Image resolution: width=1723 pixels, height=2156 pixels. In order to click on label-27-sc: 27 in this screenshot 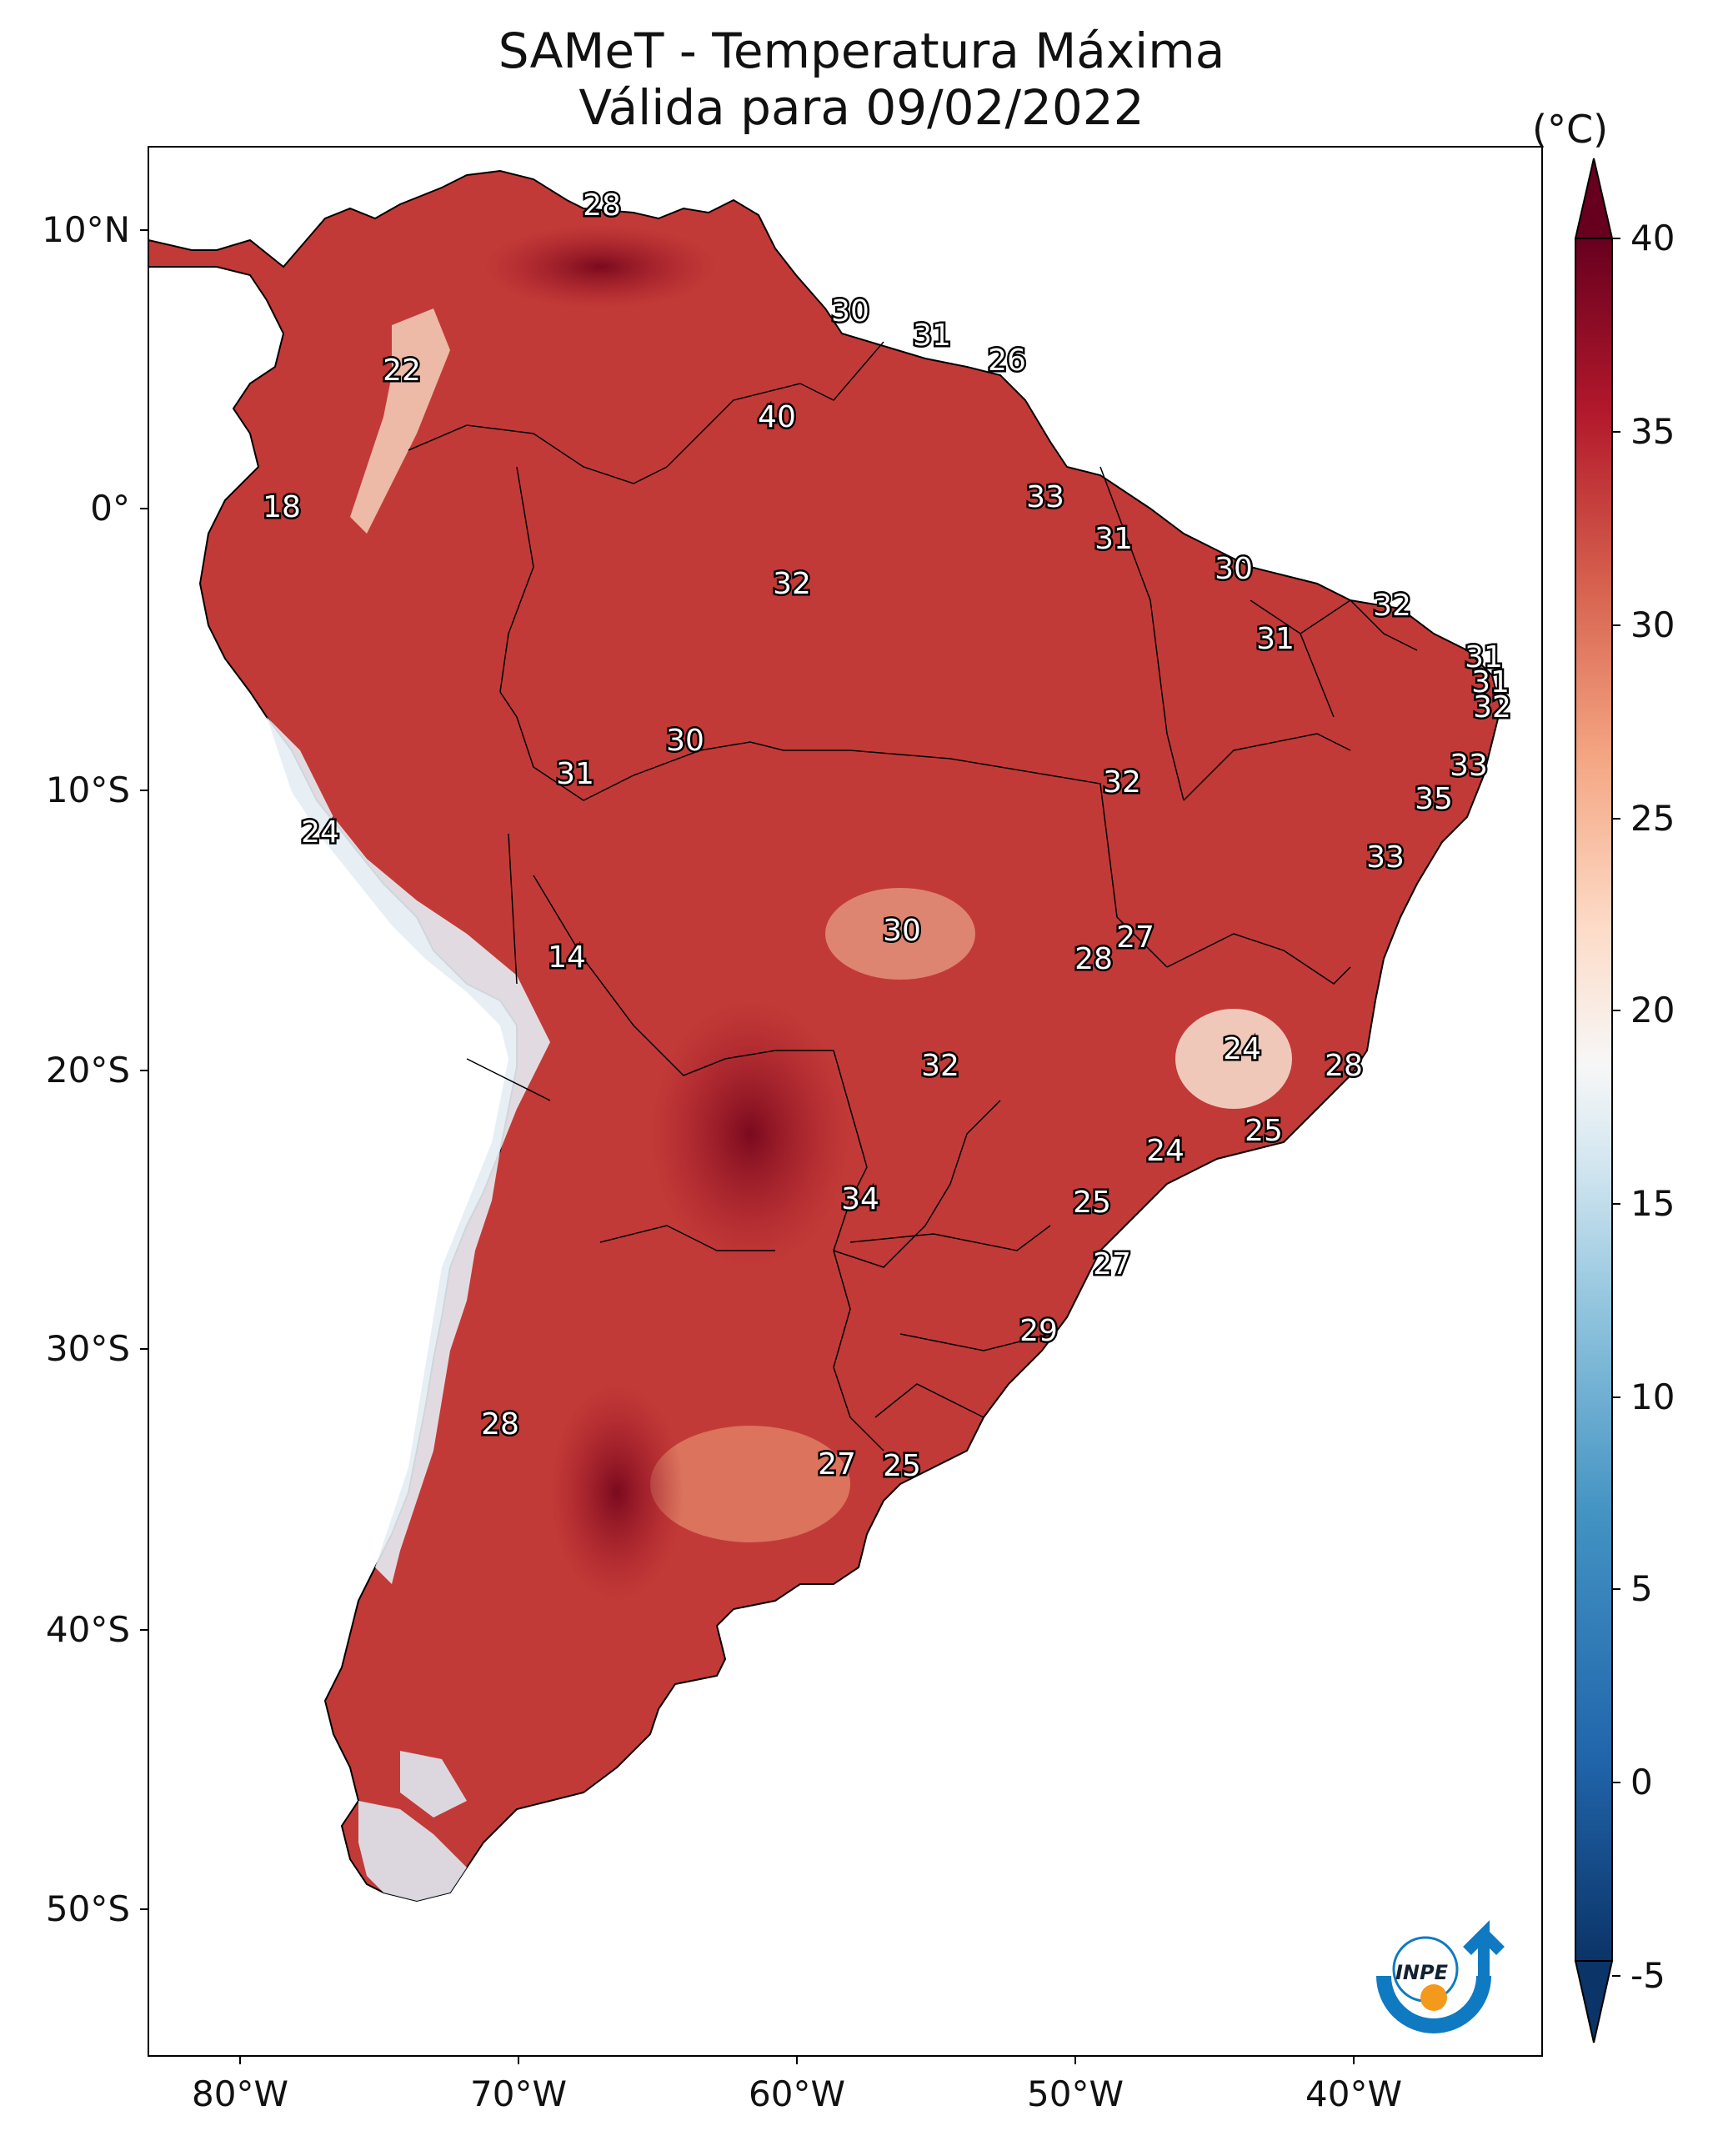, I will do `click(1112, 1264)`.